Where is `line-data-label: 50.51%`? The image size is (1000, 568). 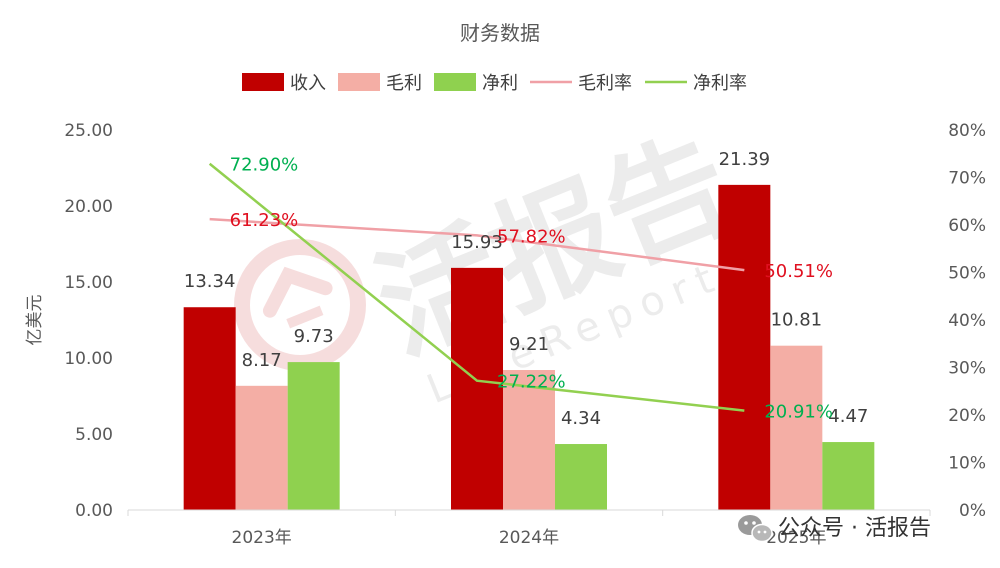
line-data-label: 50.51% is located at coordinates (798, 271).